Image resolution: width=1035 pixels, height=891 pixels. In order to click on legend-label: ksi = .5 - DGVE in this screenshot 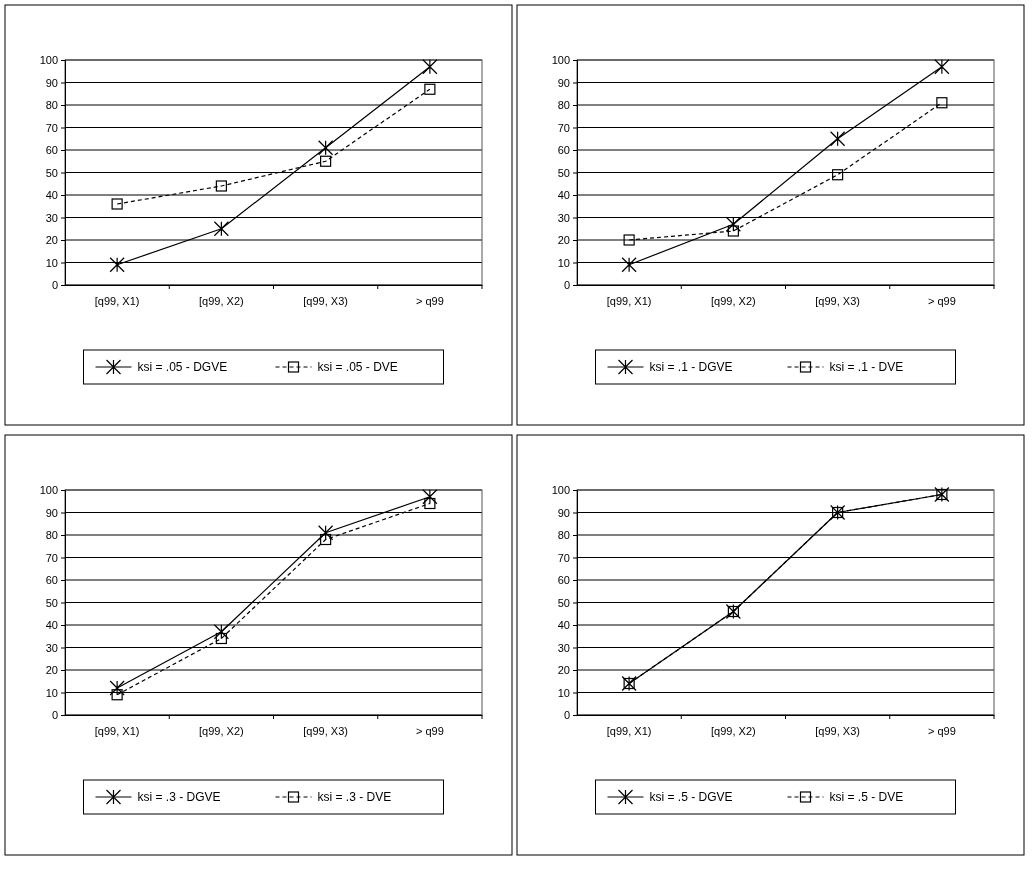, I will do `click(691, 797)`.